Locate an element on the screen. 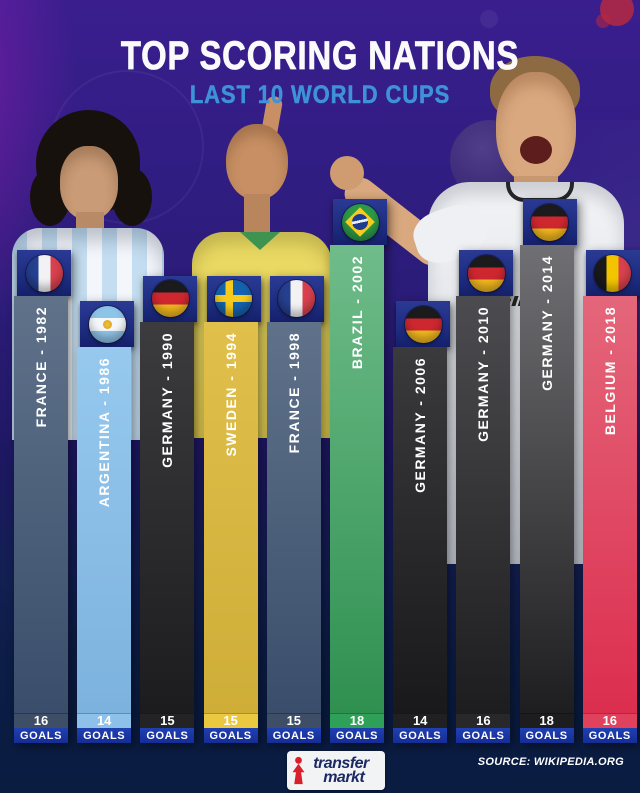  goal-bar: BELGIUM - 2018 is located at coordinates (609, 504).